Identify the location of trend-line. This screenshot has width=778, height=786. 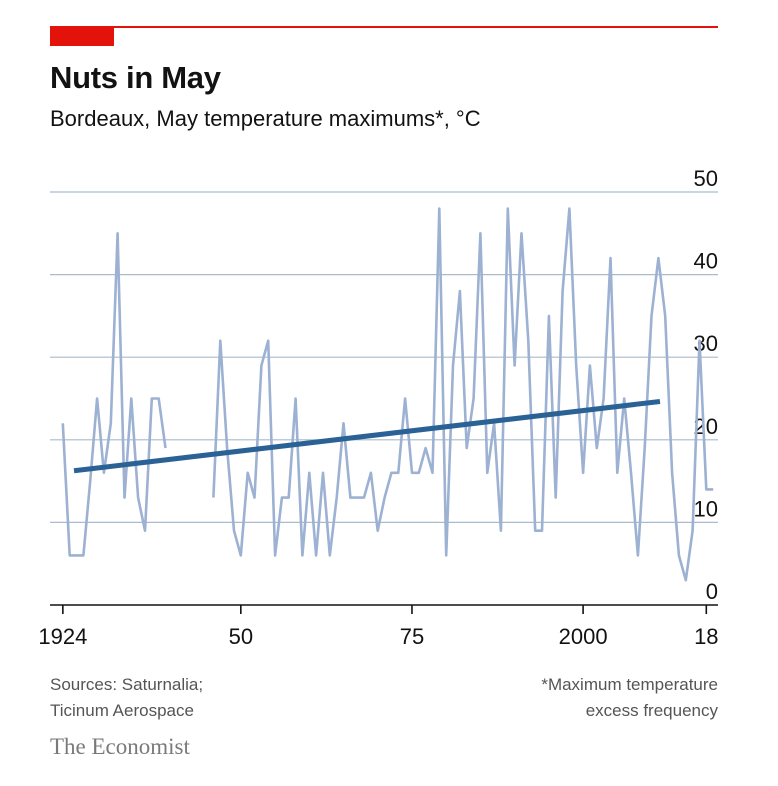
(367, 436).